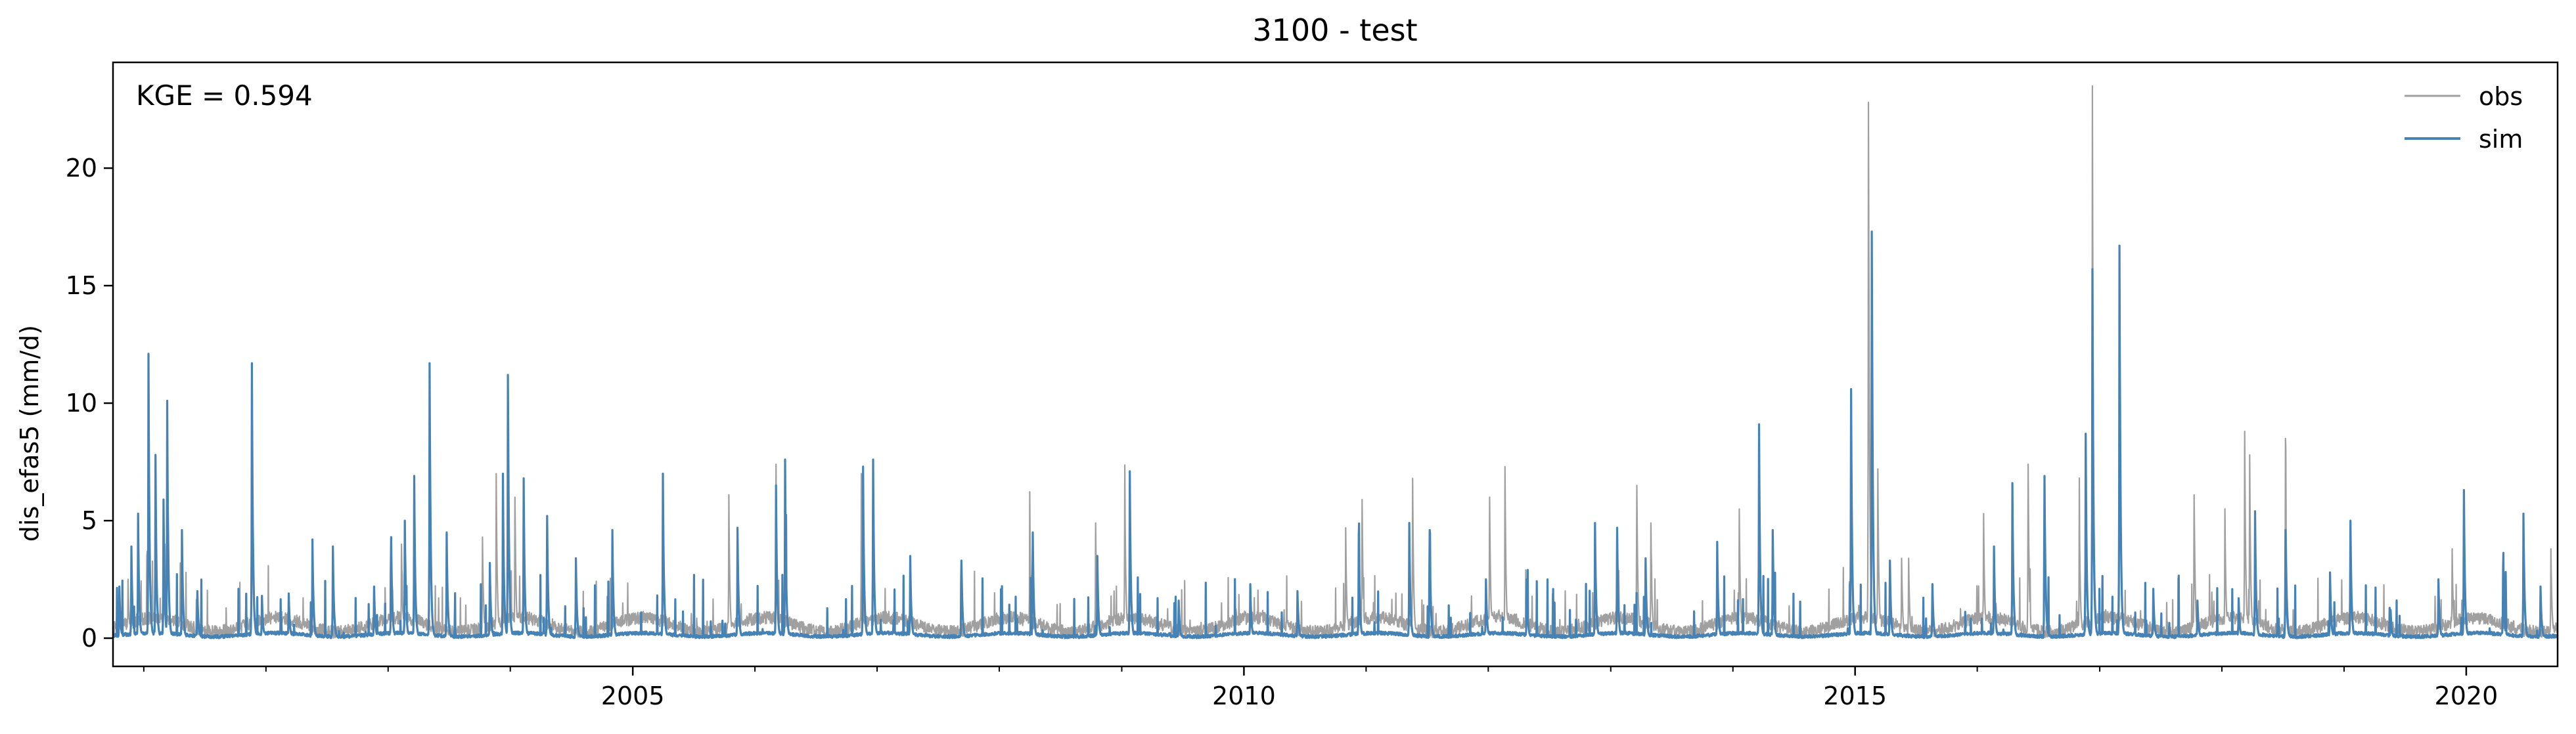  Describe the element at coordinates (89, 520) in the screenshot. I see `y-tick-label: 5` at that location.